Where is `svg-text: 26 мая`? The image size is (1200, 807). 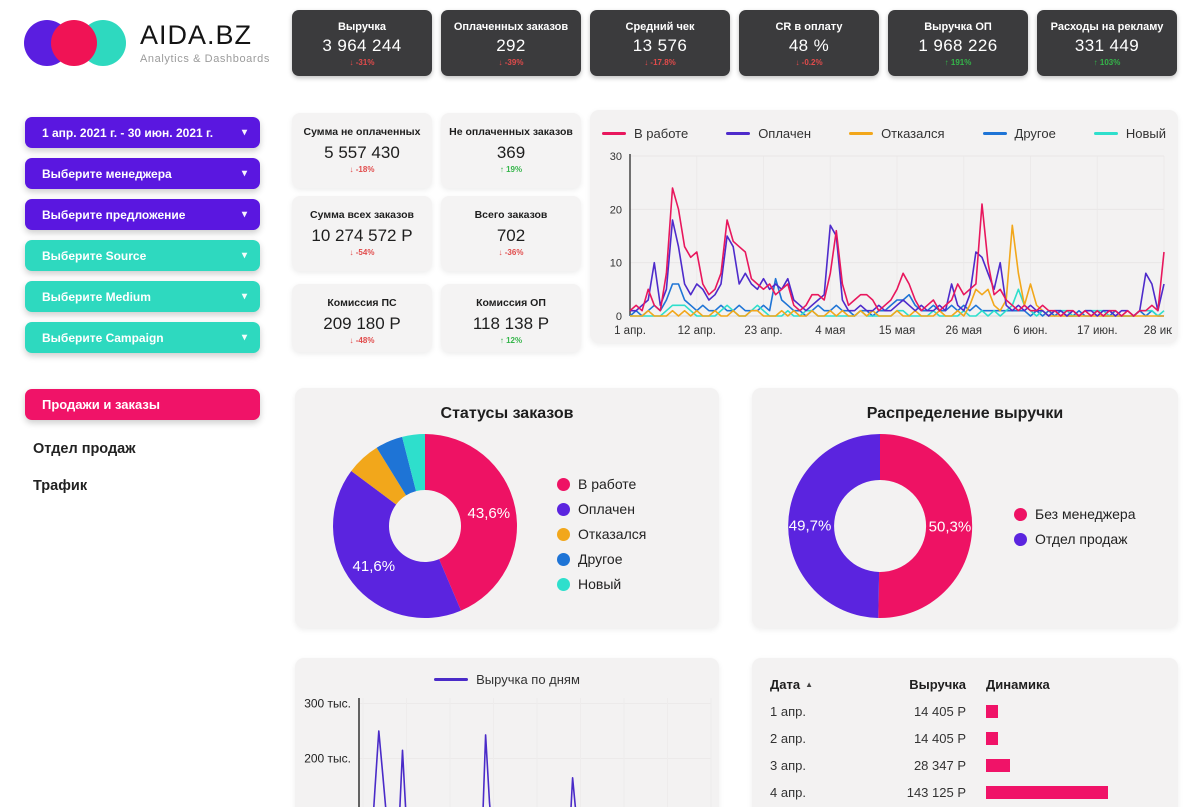
svg-text: 26 мая is located at coordinates (963, 331).